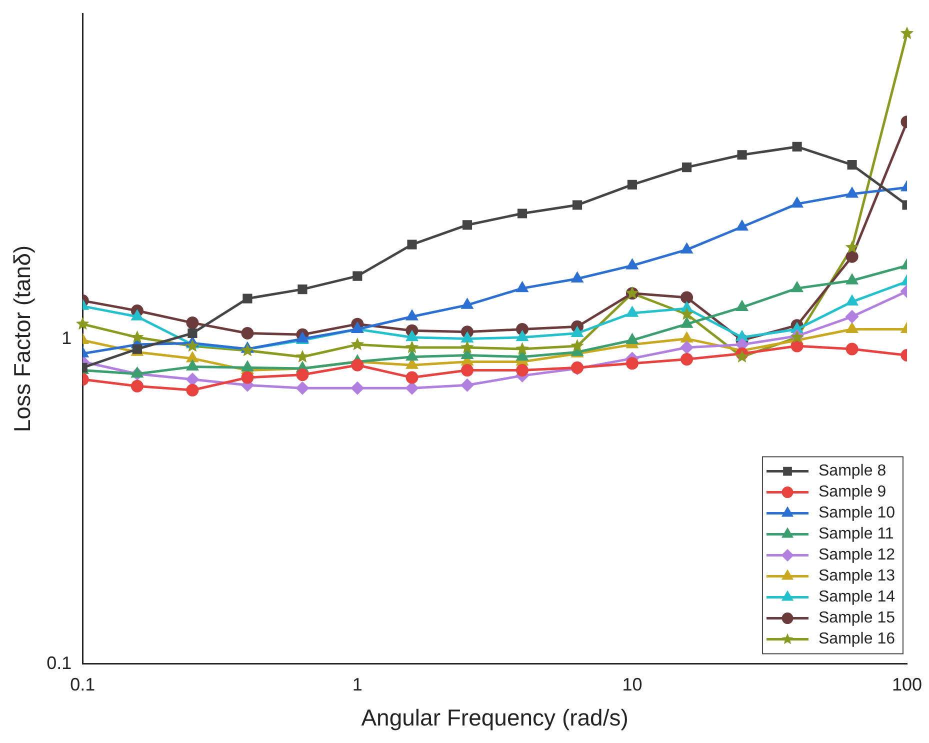 Image resolution: width=929 pixels, height=743 pixels. Describe the element at coordinates (856, 534) in the screenshot. I see `legend-label: Sample 11` at that location.